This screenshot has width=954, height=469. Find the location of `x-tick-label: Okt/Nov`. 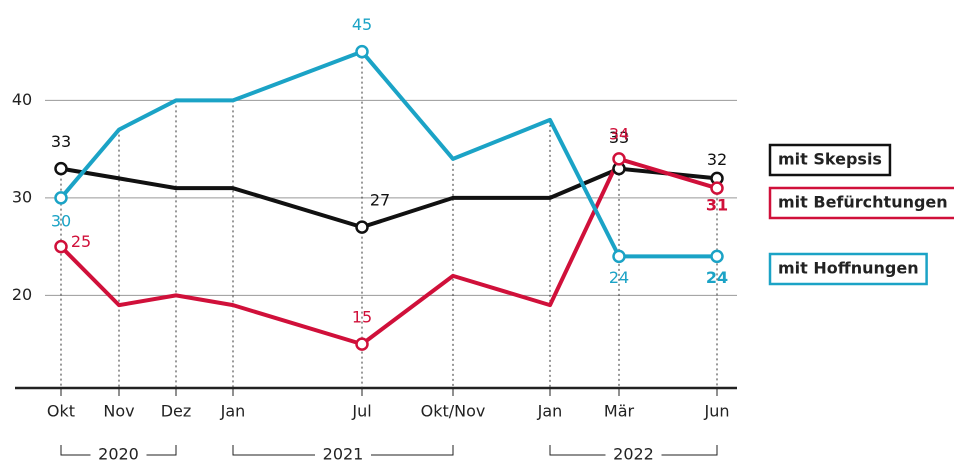

x-tick-label: Okt/Nov is located at coordinates (453, 411).